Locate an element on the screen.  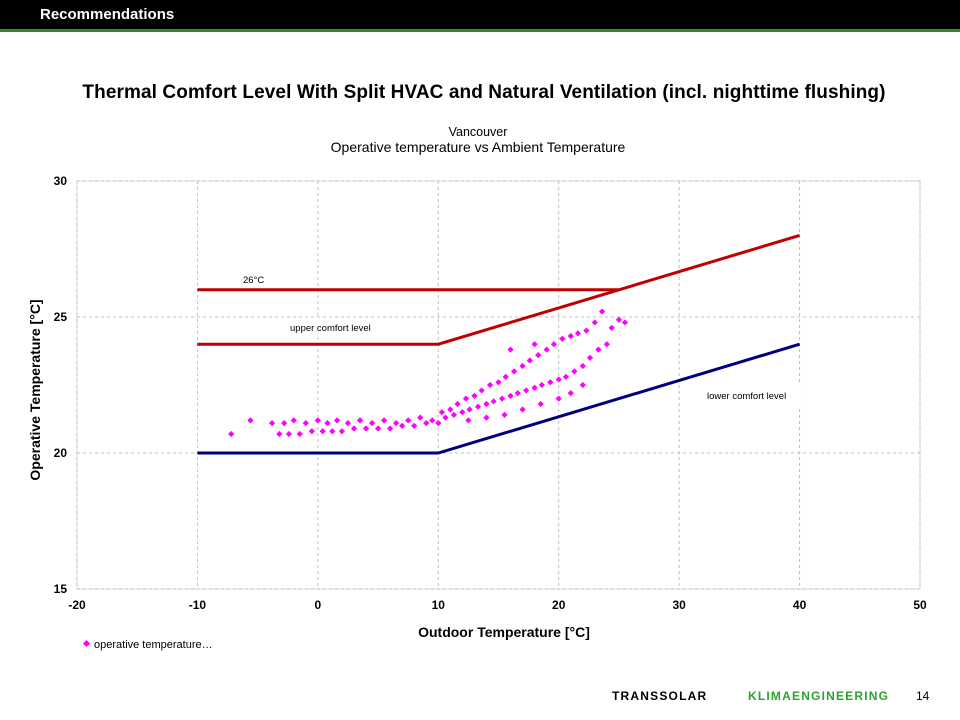
annotation-lower-comfort: lower comfort level is located at coordinates (746, 396).